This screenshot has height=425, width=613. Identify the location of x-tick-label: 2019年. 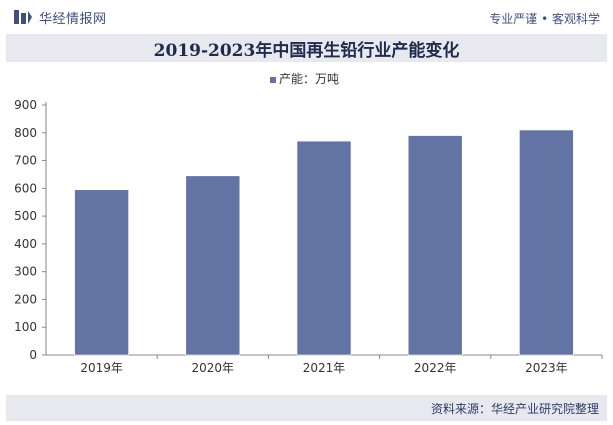
(101, 368).